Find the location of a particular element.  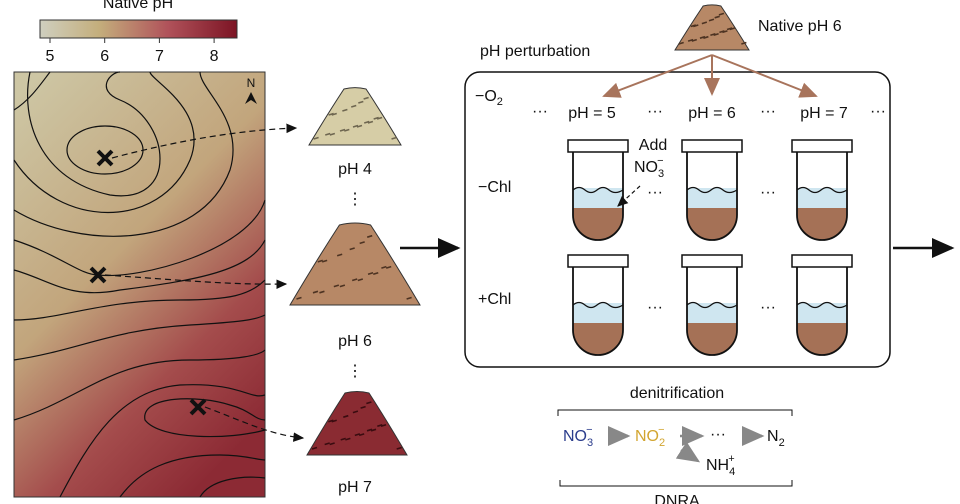

split-arrows is located at coordinates (710, 76).